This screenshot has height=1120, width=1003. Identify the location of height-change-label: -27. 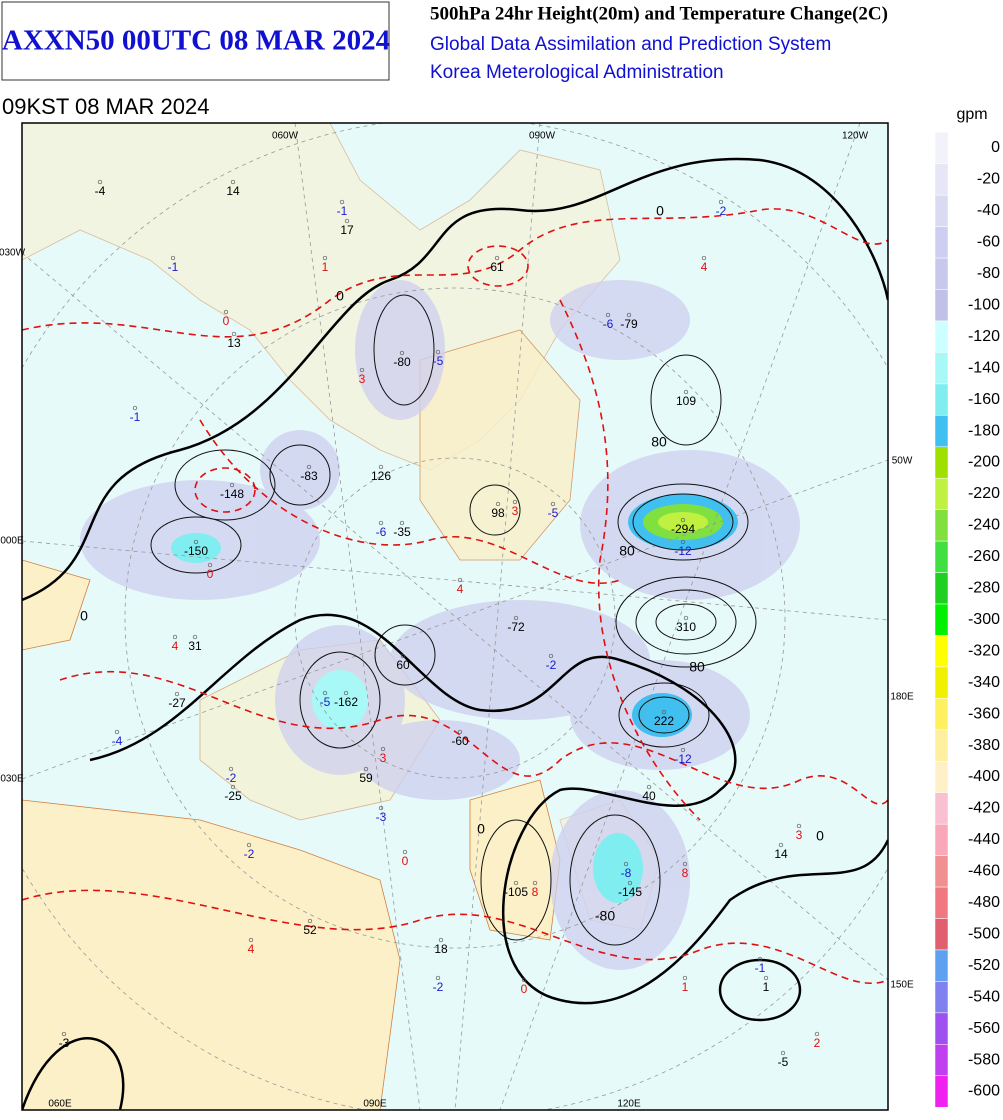
(177, 703).